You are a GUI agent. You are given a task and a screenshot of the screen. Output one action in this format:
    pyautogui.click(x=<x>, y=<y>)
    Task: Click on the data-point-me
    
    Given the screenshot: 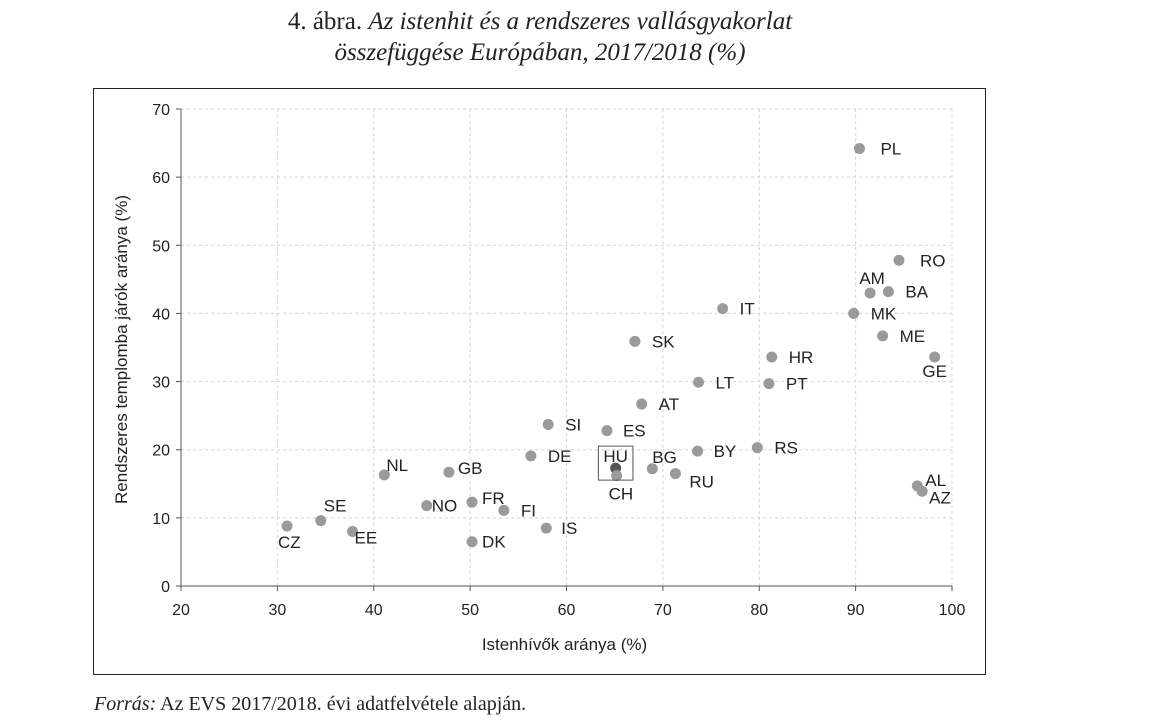 What is the action you would take?
    pyautogui.click(x=883, y=336)
    